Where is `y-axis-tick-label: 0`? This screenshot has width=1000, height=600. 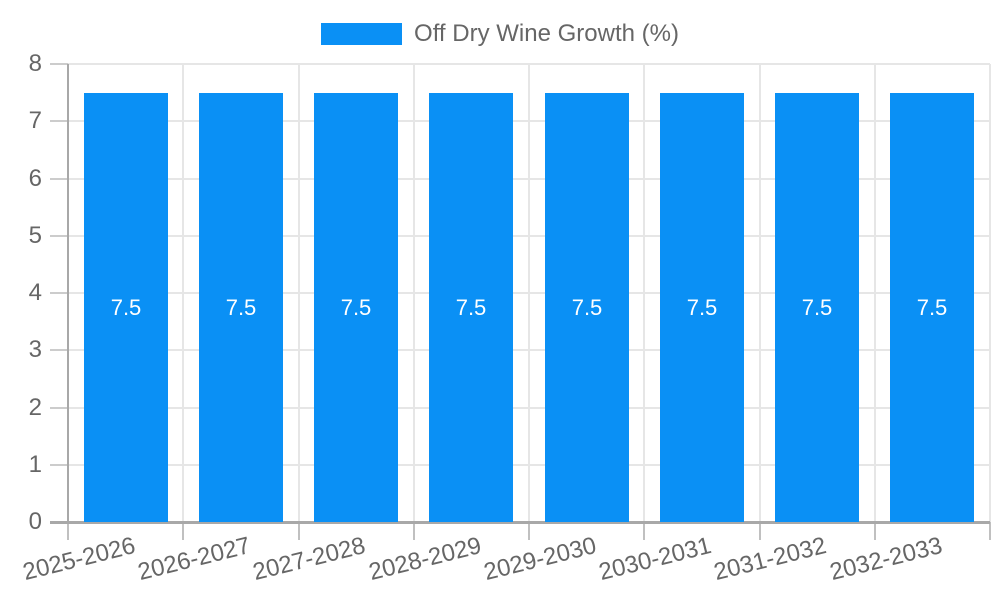 y-axis-tick-label: 0 is located at coordinates (35, 521).